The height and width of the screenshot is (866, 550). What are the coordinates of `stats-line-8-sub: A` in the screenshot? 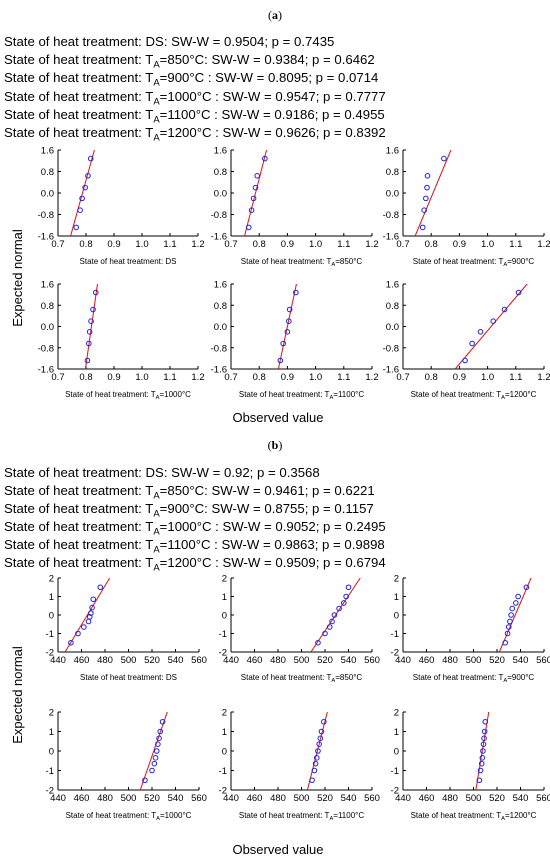 It's located at (156, 496).